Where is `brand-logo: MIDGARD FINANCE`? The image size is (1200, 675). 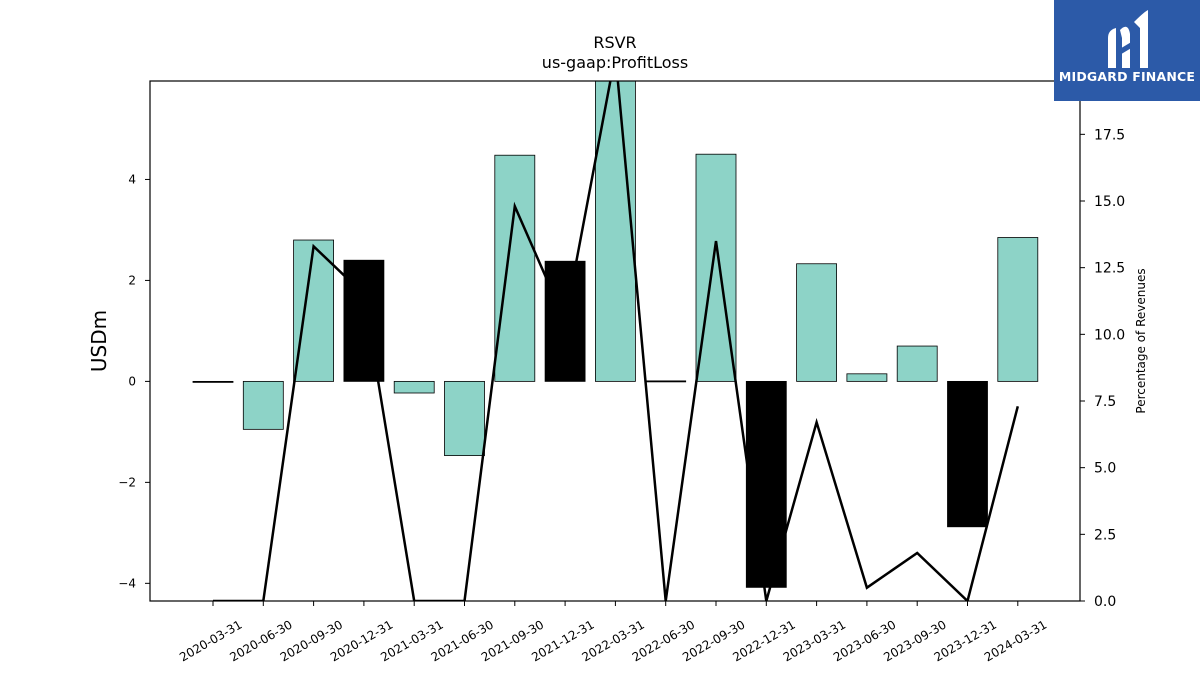 brand-logo: MIDGARD FINANCE is located at coordinates (1127, 50).